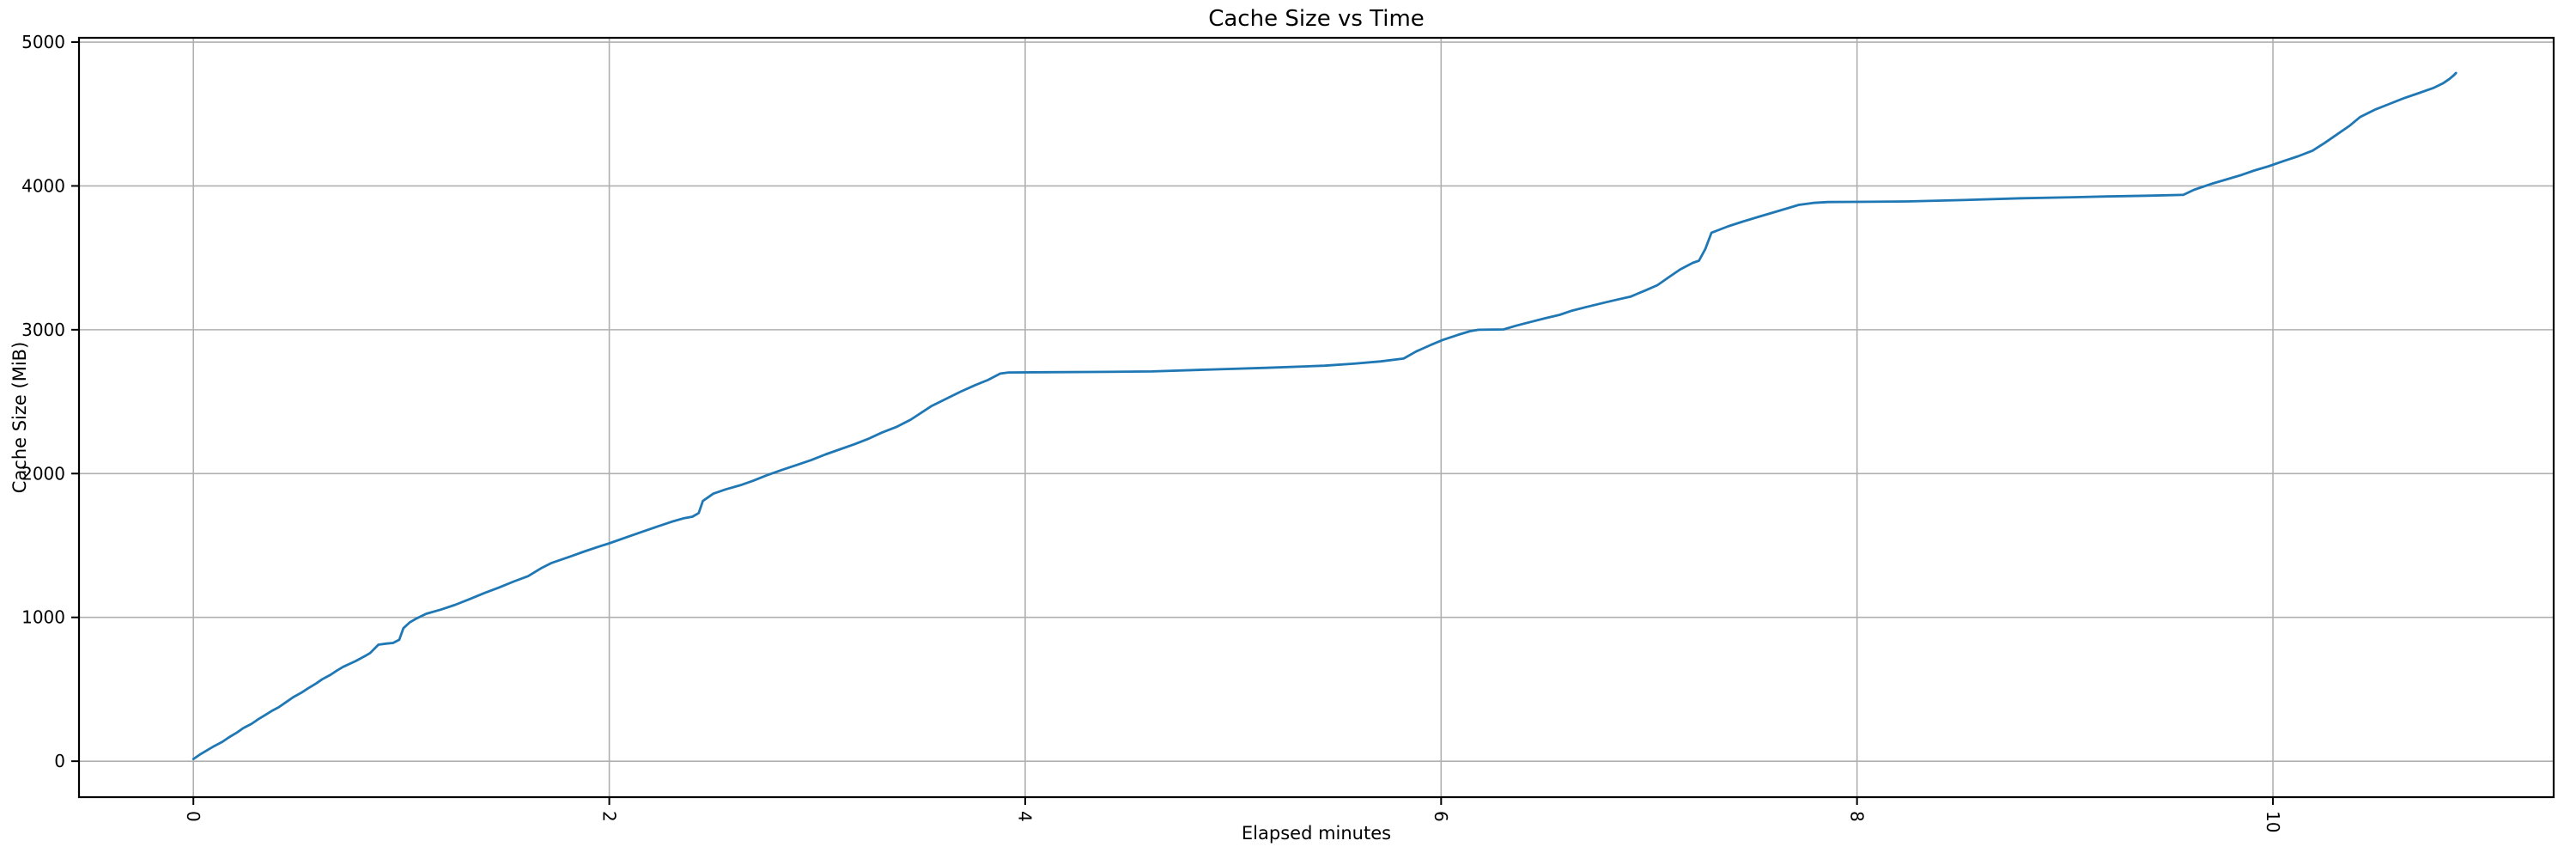 Image resolution: width=2576 pixels, height=859 pixels. I want to click on x-tick-label: 8, so click(1857, 816).